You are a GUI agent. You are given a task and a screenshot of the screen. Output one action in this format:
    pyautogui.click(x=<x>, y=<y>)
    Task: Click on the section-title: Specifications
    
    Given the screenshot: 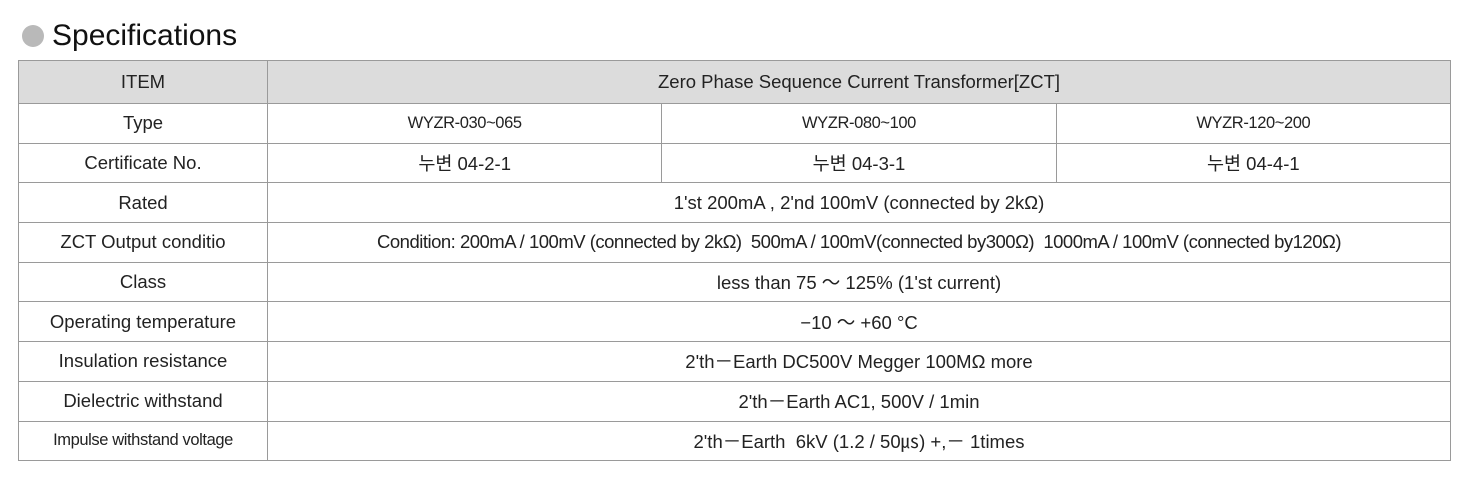 What is the action you would take?
    pyautogui.click(x=145, y=35)
    